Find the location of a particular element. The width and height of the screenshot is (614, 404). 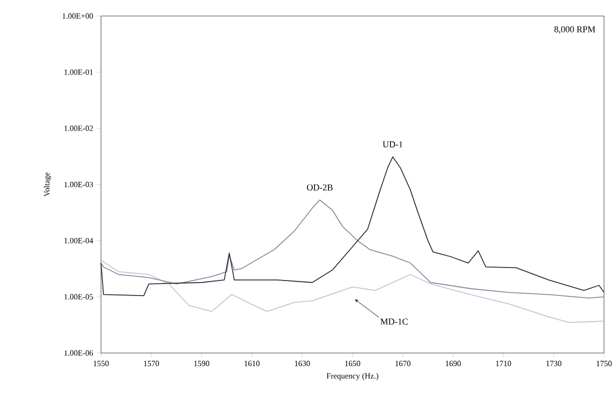

annotation: OD-2B is located at coordinates (319, 187).